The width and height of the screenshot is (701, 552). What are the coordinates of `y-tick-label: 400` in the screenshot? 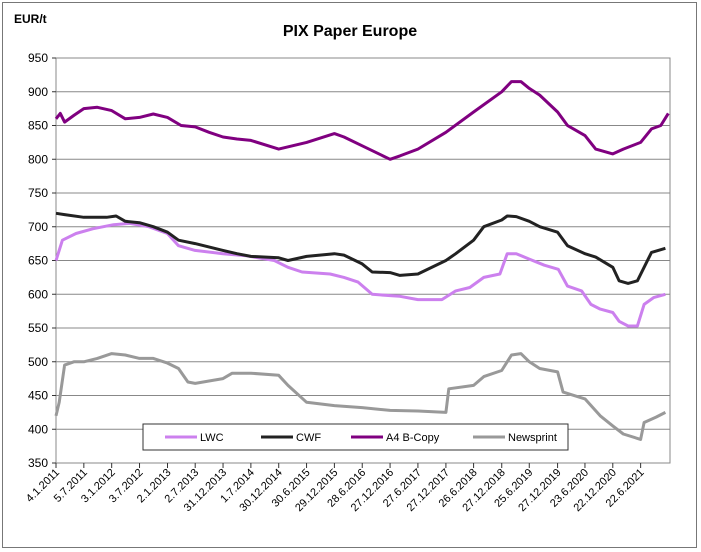 It's located at (38, 429).